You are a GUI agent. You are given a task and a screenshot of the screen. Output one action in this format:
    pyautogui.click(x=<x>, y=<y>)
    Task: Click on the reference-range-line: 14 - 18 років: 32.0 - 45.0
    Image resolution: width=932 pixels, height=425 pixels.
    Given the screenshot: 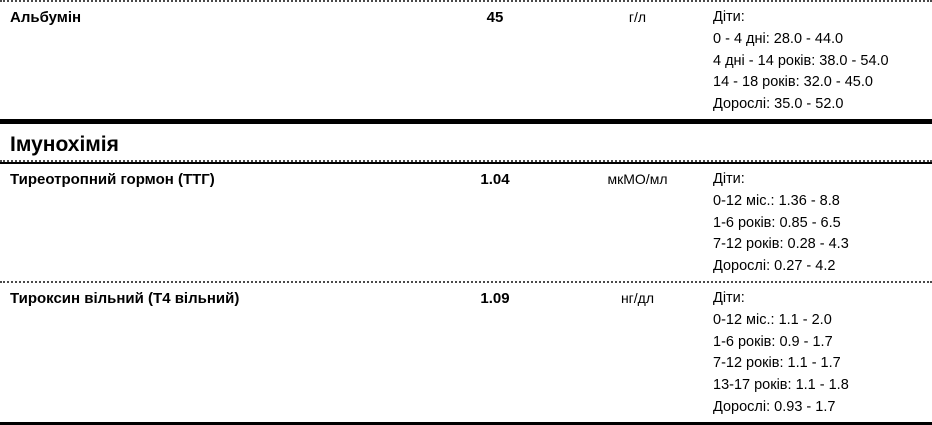 What is the action you would take?
    pyautogui.click(x=793, y=82)
    